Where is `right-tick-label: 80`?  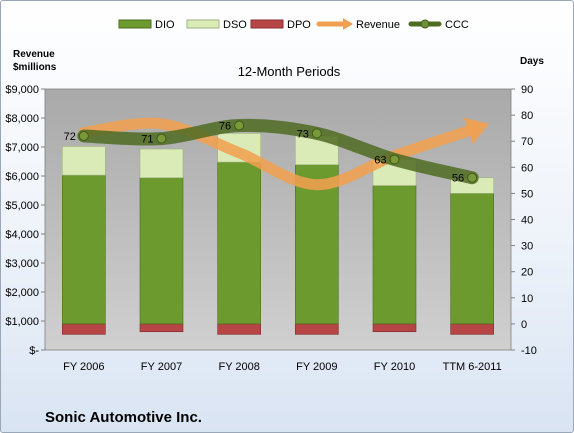
right-tick-label: 80 is located at coordinates (527, 116).